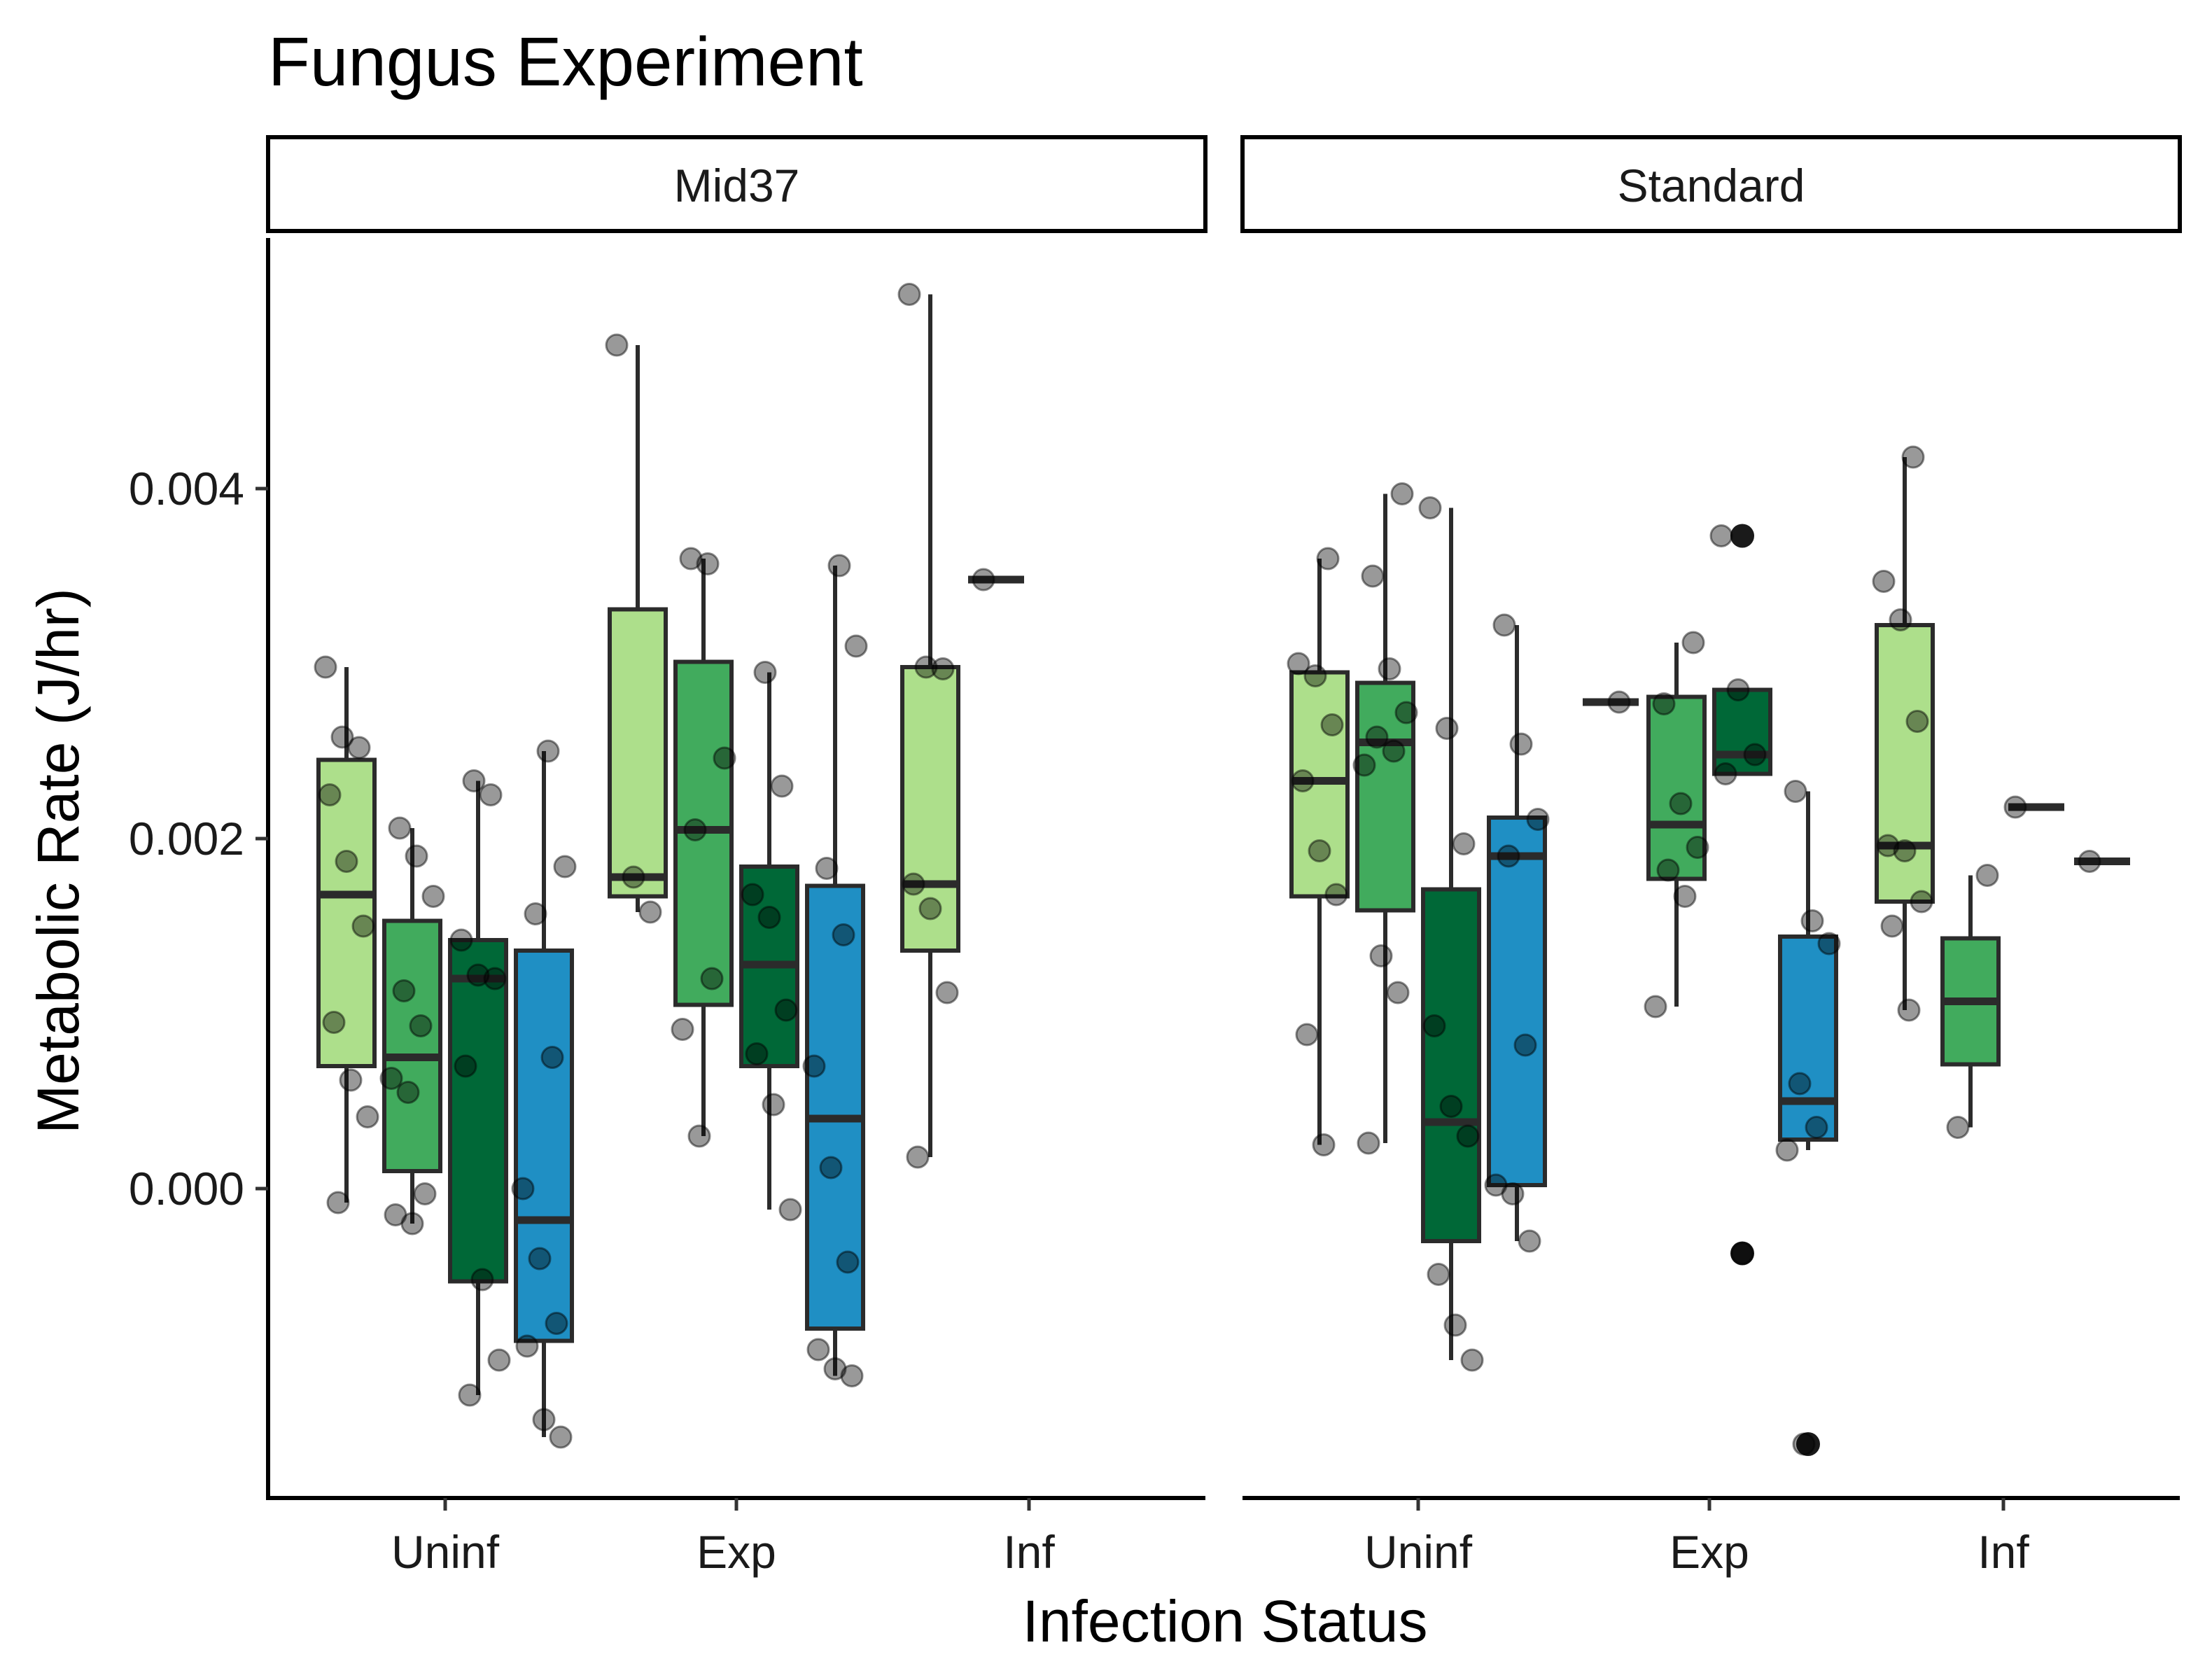 The image size is (2205, 1680). Describe the element at coordinates (1709, 1552) in the screenshot. I see `x-tick-label: Exp` at that location.